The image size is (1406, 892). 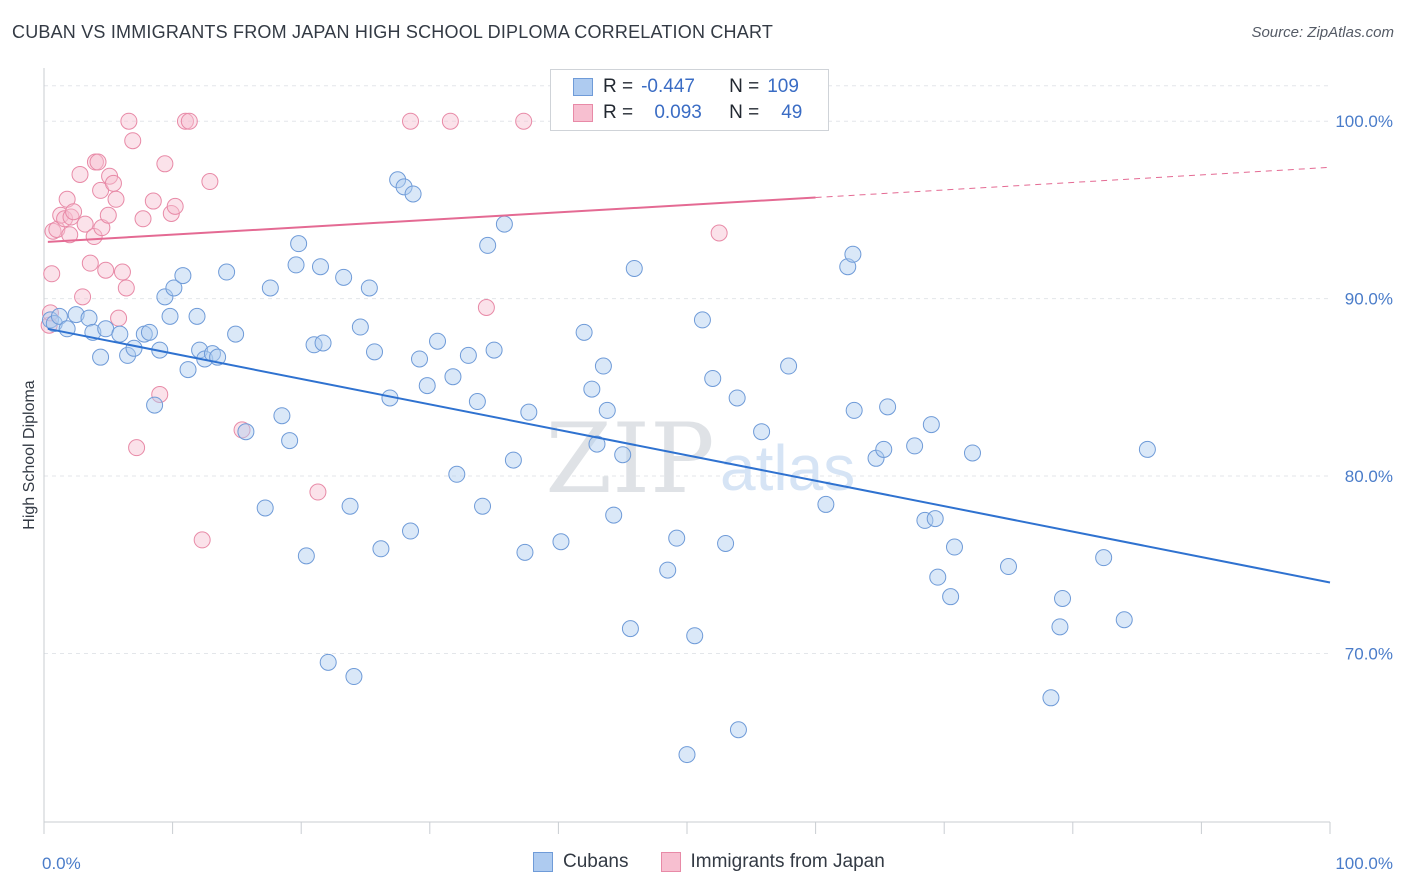 What do you see at coordinates (700, 459) in the screenshot?
I see `watermark: ZIP atlas` at bounding box center [700, 459].